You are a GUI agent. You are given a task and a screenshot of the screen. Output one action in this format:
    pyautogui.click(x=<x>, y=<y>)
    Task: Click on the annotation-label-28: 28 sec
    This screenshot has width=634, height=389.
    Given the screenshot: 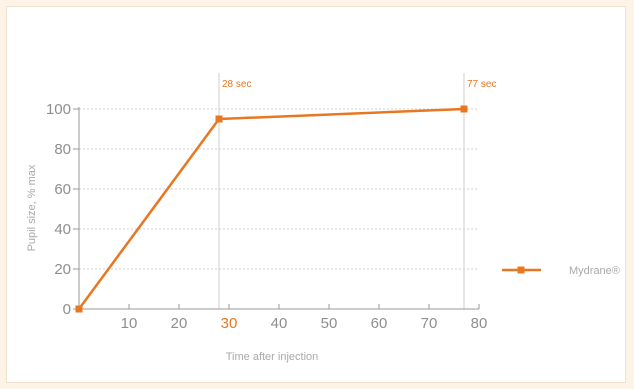 What is the action you would take?
    pyautogui.click(x=236, y=84)
    